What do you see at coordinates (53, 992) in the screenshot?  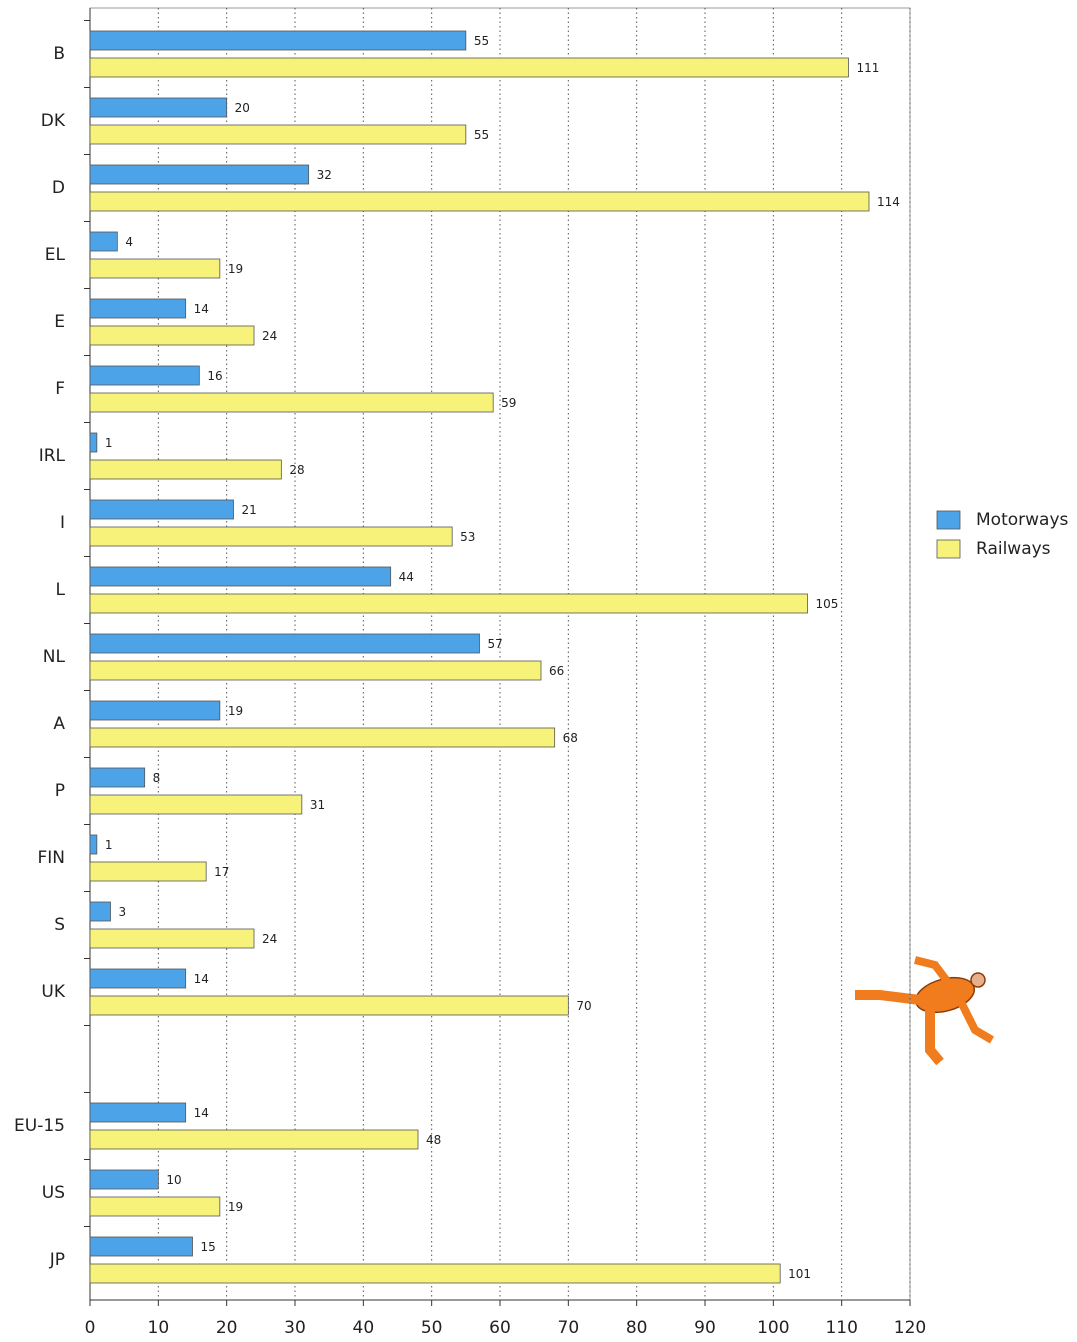 I see `y-tick-label: UK` at bounding box center [53, 992].